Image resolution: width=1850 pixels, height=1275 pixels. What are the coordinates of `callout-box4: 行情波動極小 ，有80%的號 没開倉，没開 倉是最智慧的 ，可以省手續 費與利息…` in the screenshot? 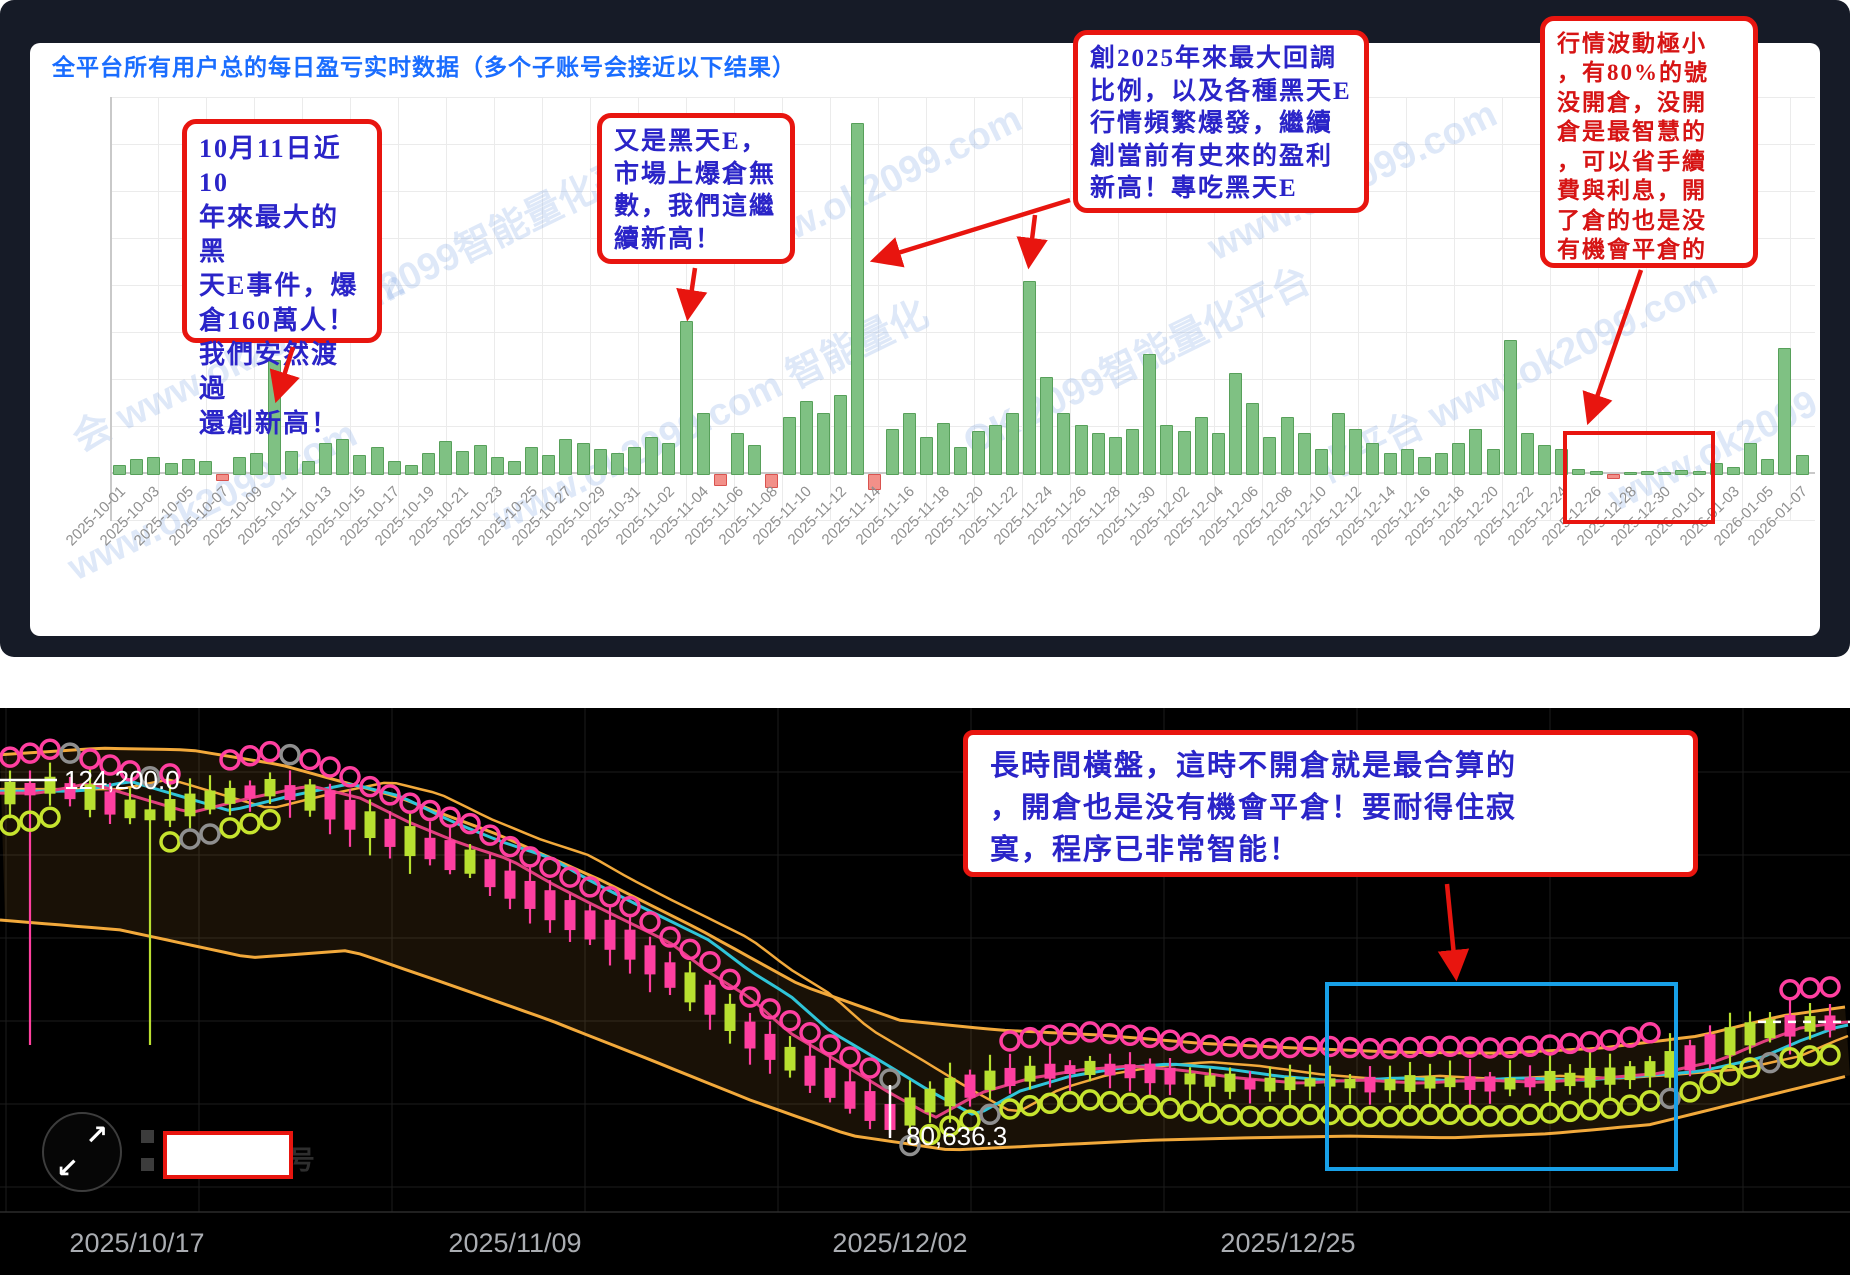 It's located at (1649, 142).